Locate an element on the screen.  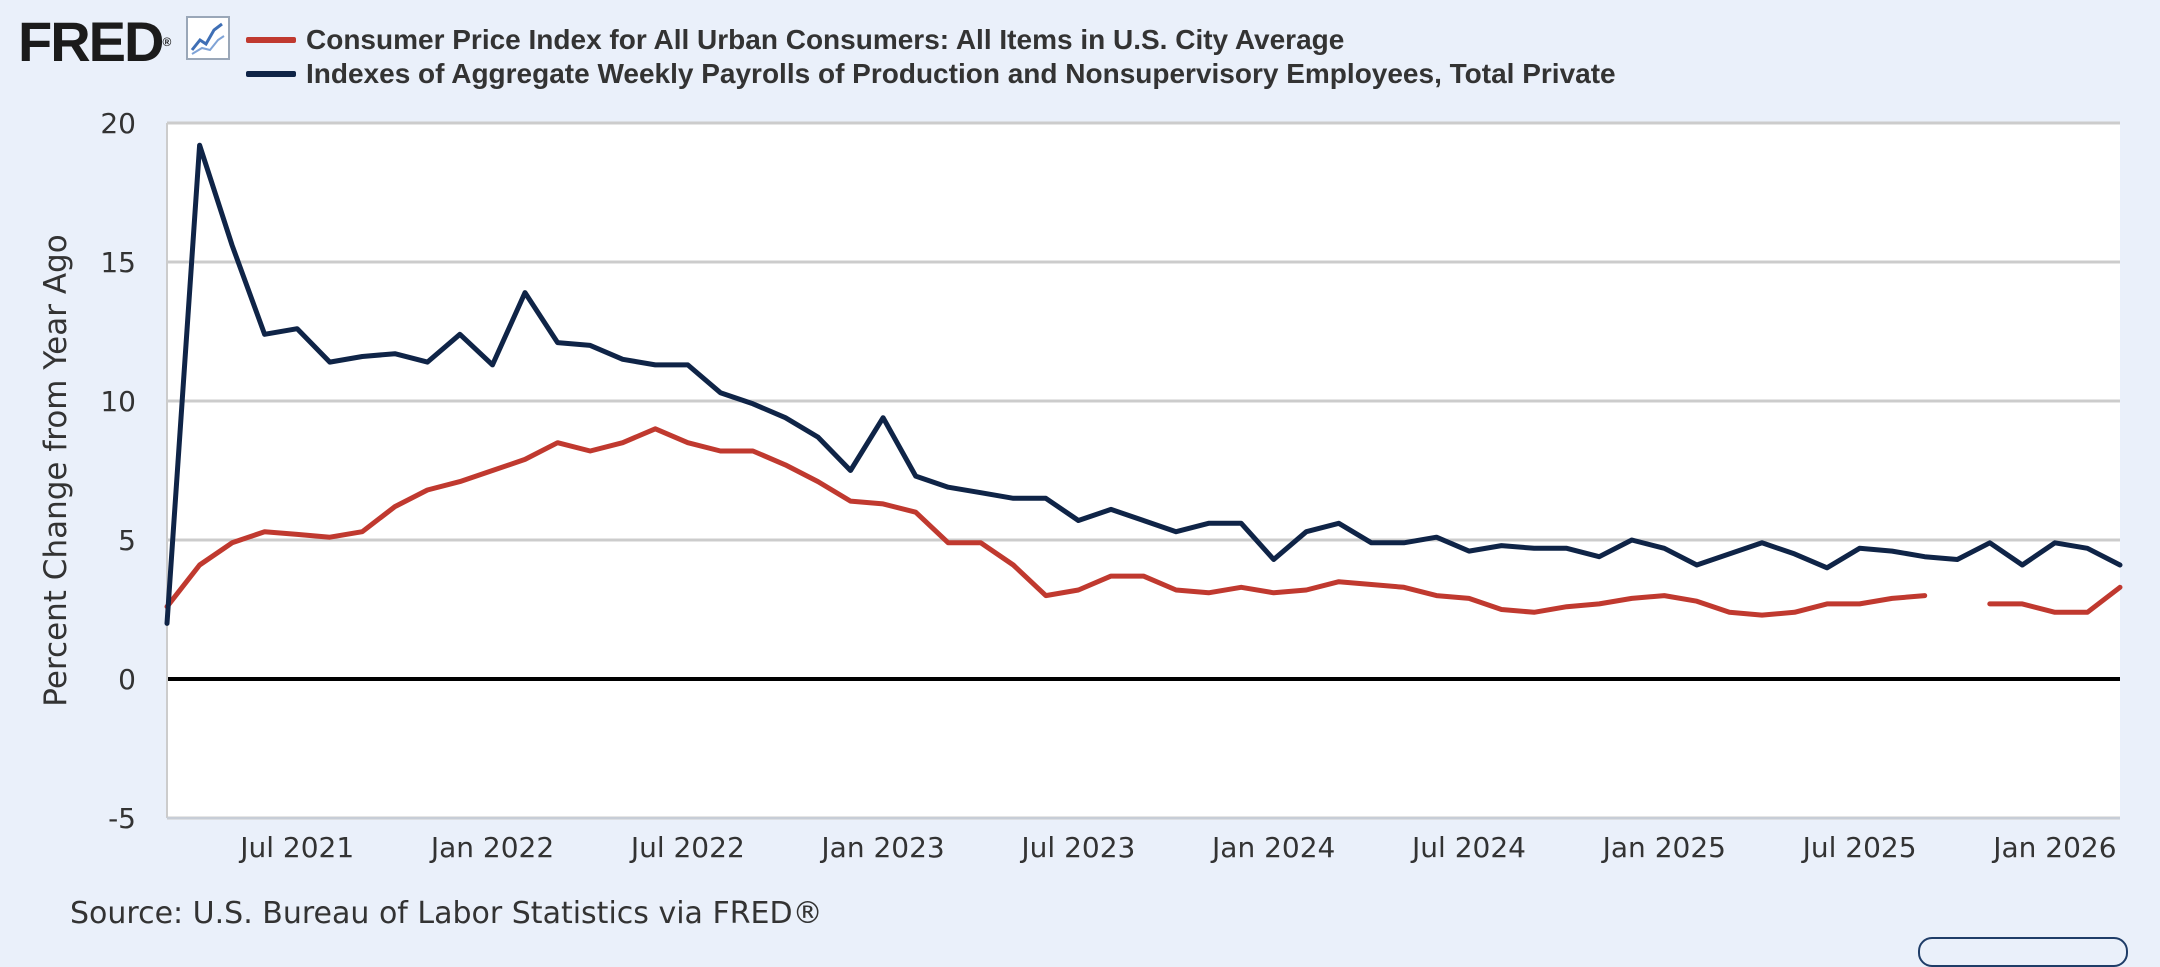
fred-logo: FRED® is located at coordinates (95, 41).